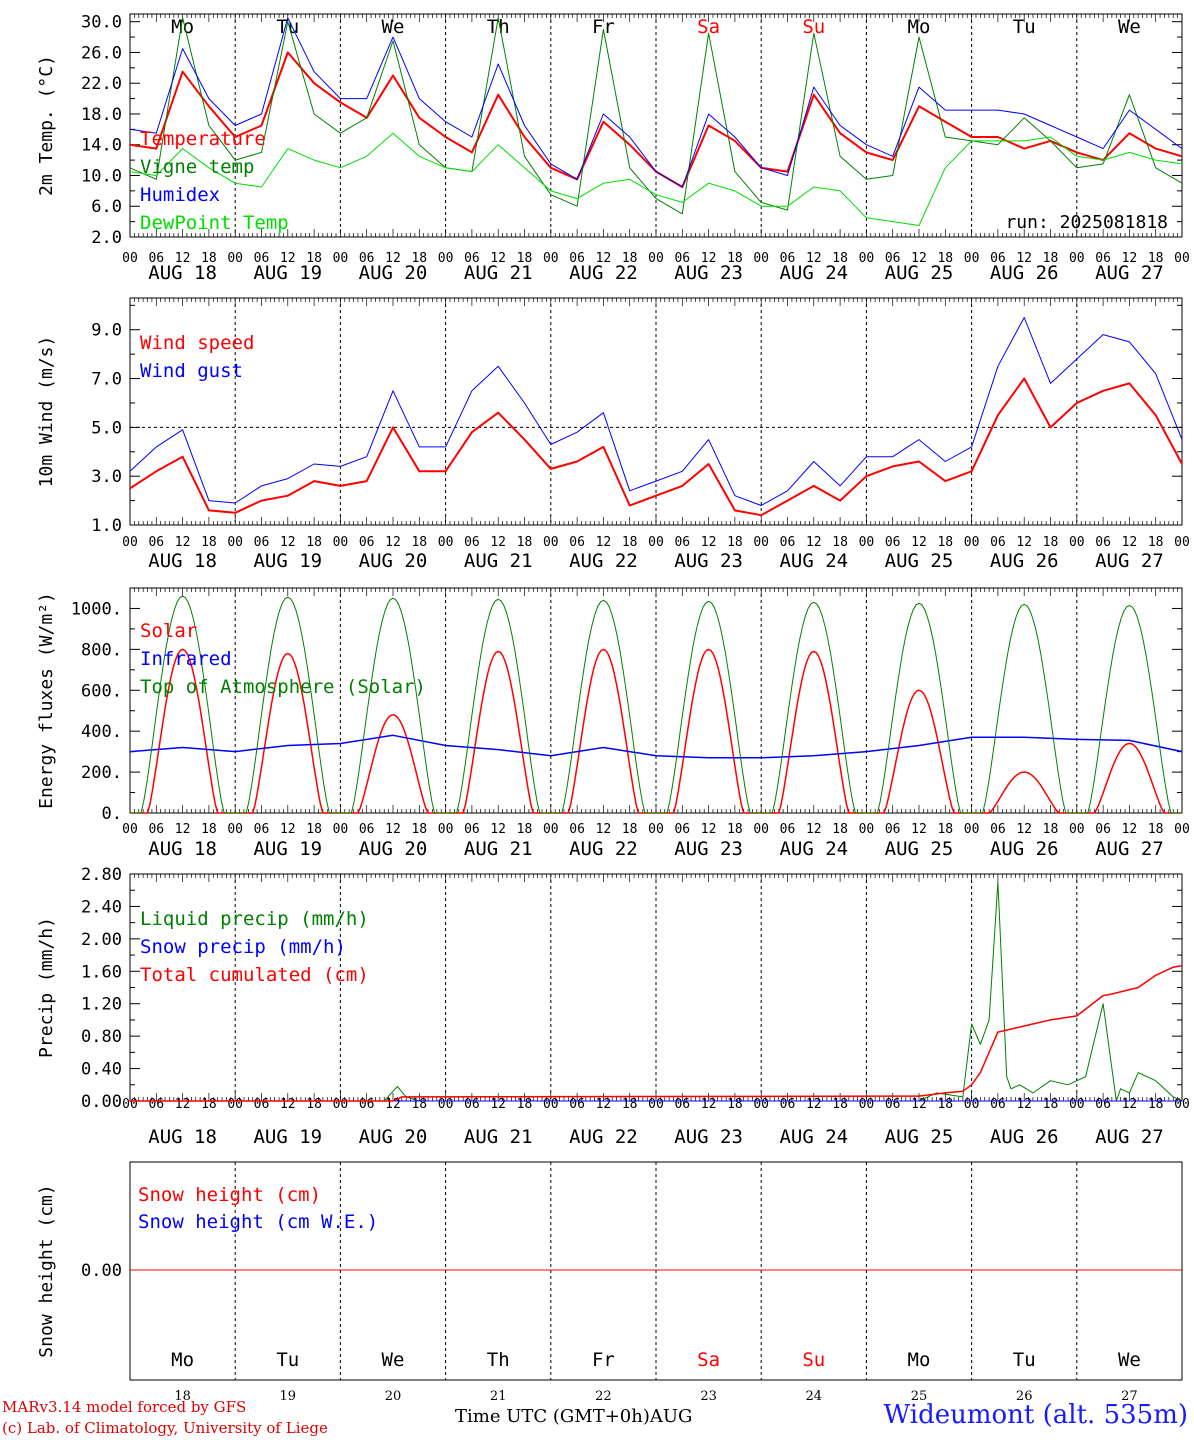 The height and width of the screenshot is (1440, 1194). I want to click on day-number-label: 21, so click(498, 1396).